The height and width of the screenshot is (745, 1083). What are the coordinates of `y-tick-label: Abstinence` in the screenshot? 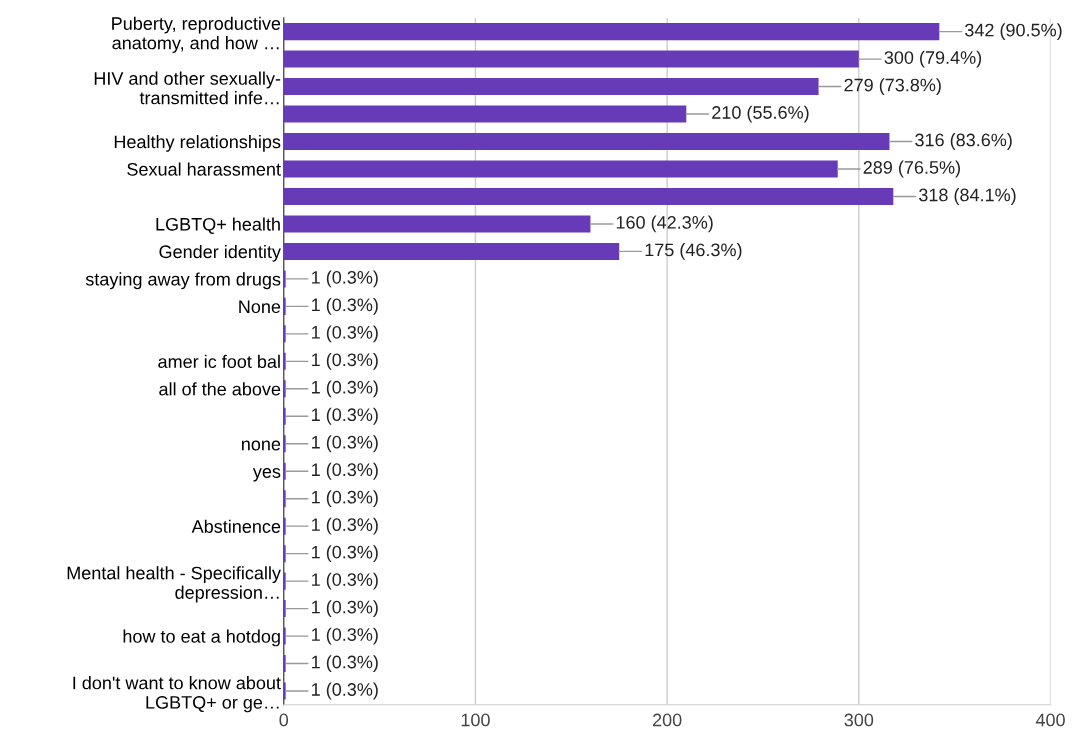 It's located at (236, 526).